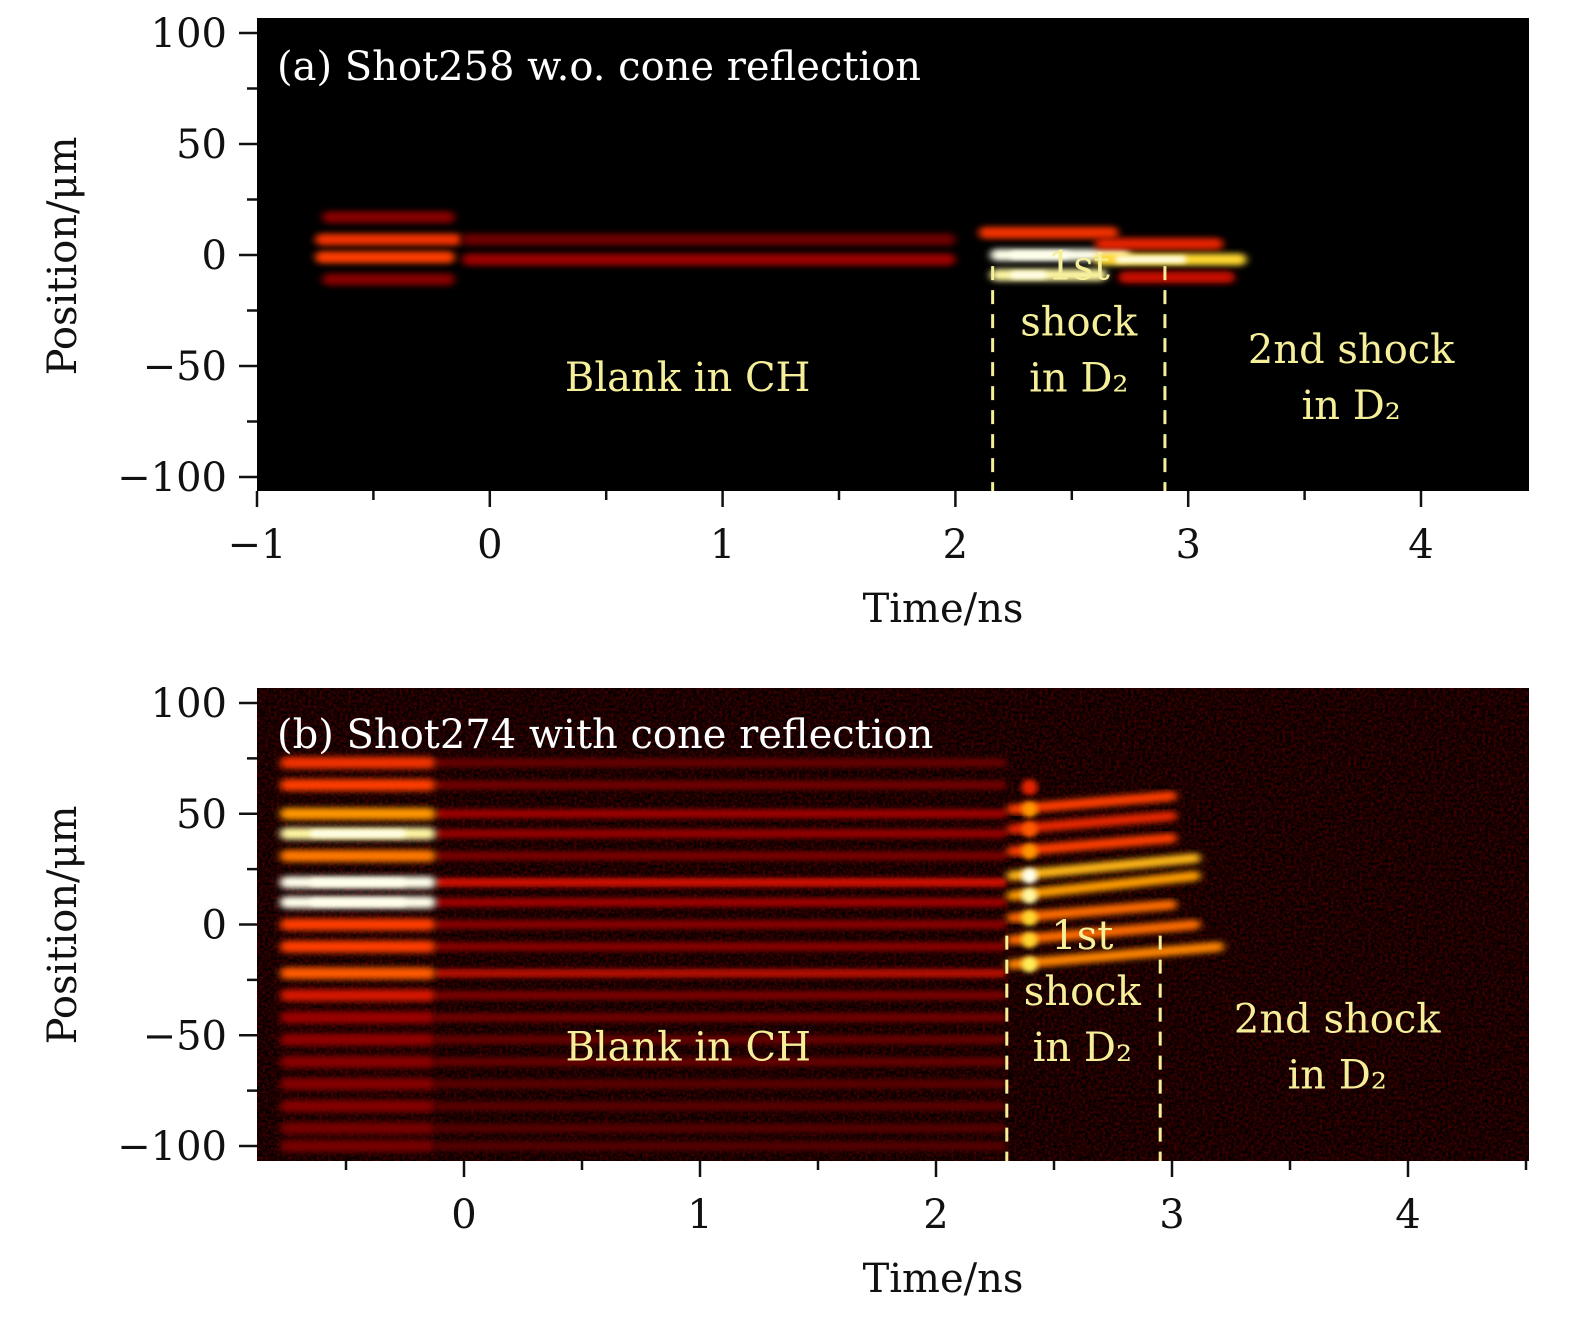 This screenshot has width=1575, height=1319. What do you see at coordinates (605, 735) in the screenshot?
I see `panel-b-title: (b) Shot274 with cone reflection` at bounding box center [605, 735].